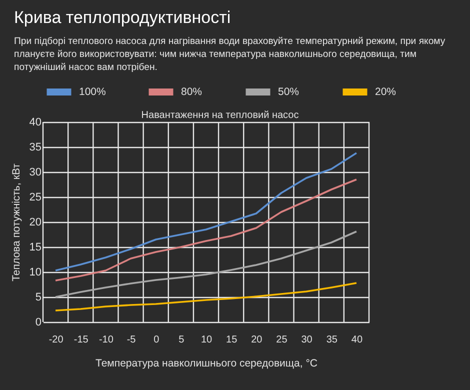 The height and width of the screenshot is (390, 470). I want to click on y-axis-title: Теплова потужність, кВт, so click(16, 222).